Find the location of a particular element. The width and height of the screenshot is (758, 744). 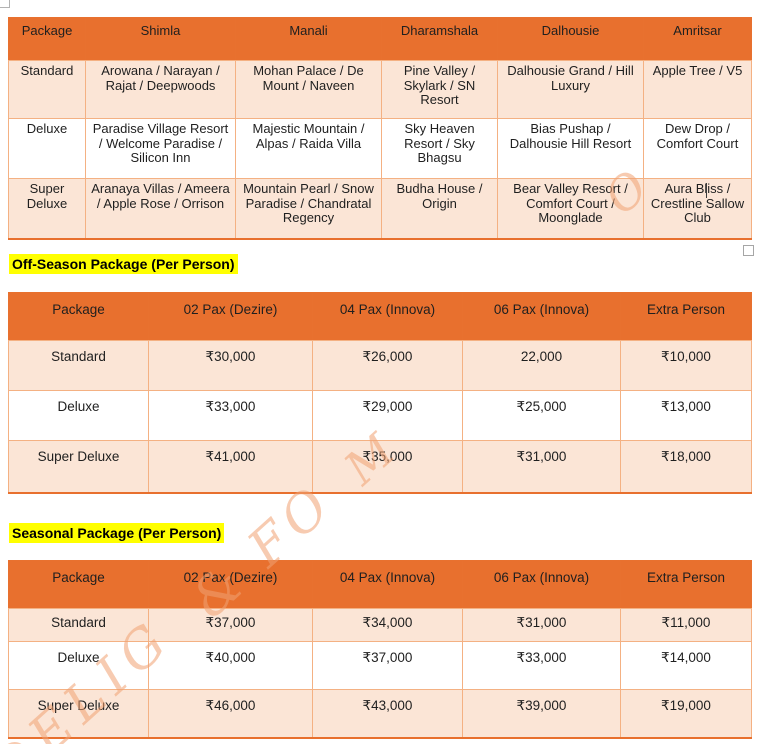

cell-hotels: Sky Heaven Resort / Sky Bhagsu is located at coordinates (439, 148).